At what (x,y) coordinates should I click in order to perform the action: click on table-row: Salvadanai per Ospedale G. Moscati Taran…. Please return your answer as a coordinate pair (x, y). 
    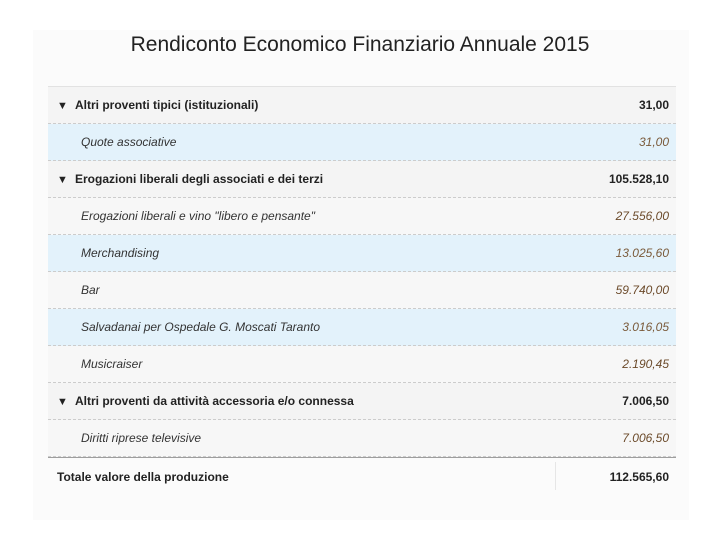
    Looking at the image, I should click on (362, 327).